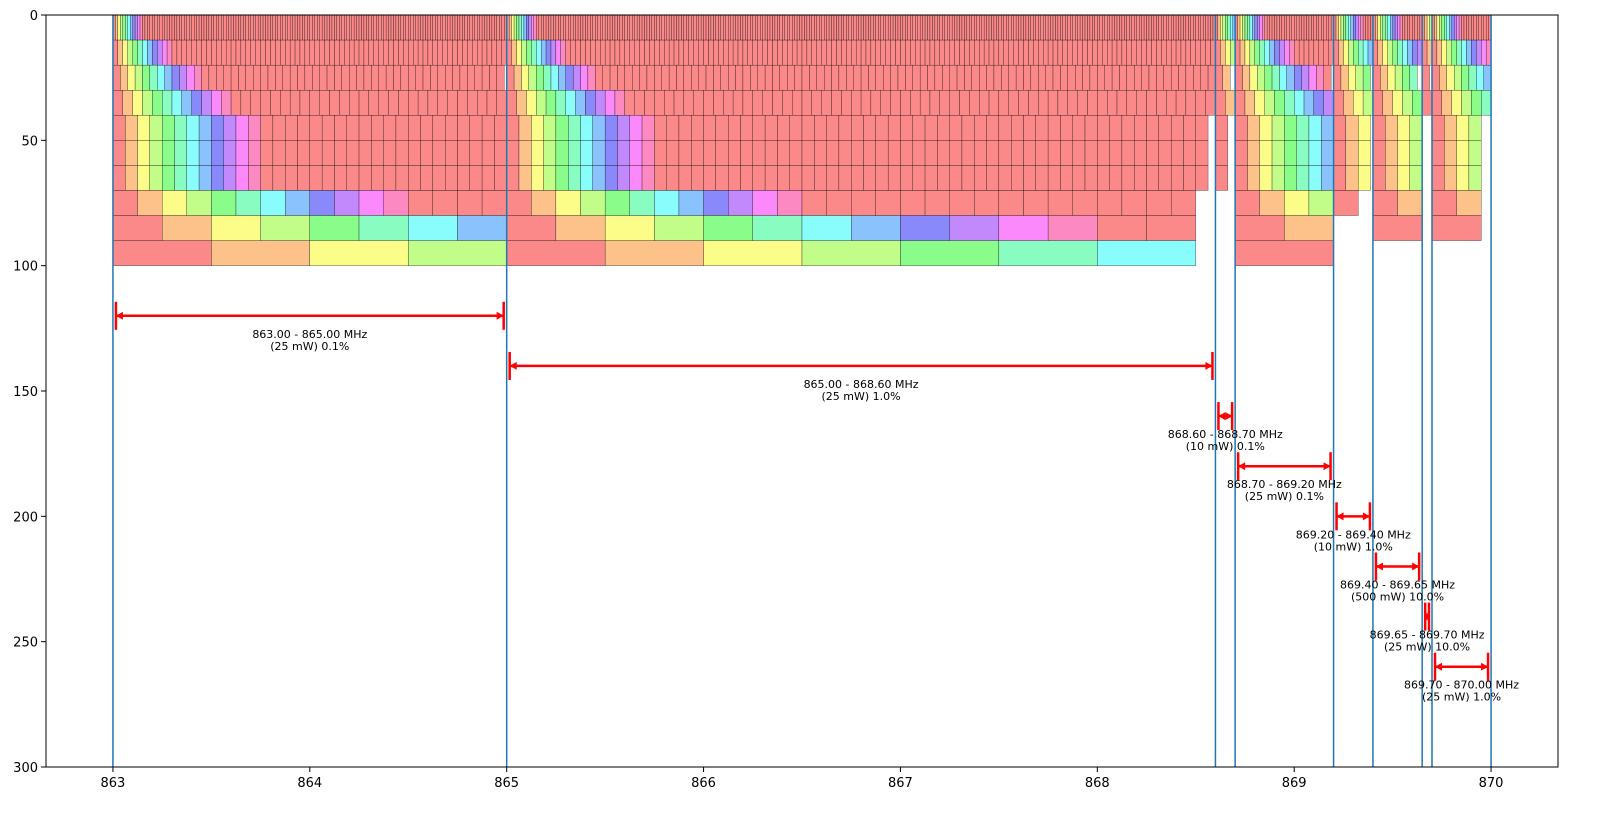 The width and height of the screenshot is (1606, 819). I want to click on band-annotation: 868.70 - 869.20 MHz(25 mW) 0.1%, so click(1284, 477).